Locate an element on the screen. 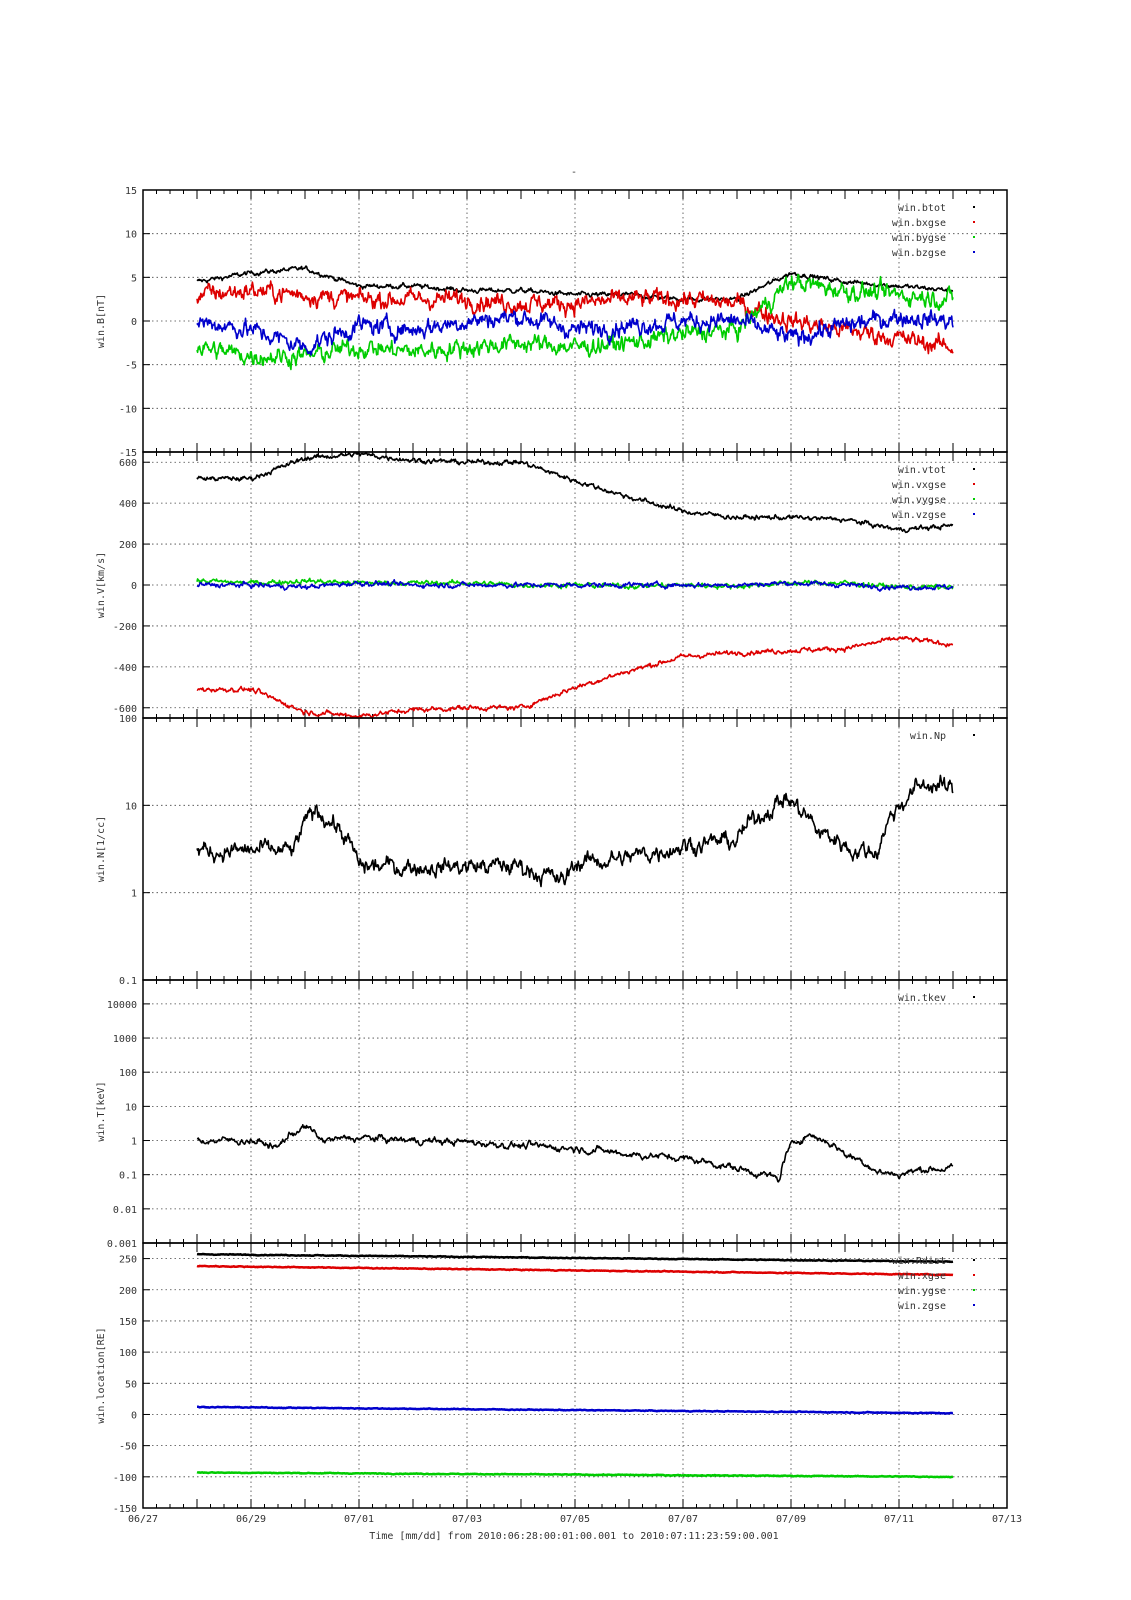 The image size is (1131, 1600). series-win-zgse is located at coordinates (575, 1410).